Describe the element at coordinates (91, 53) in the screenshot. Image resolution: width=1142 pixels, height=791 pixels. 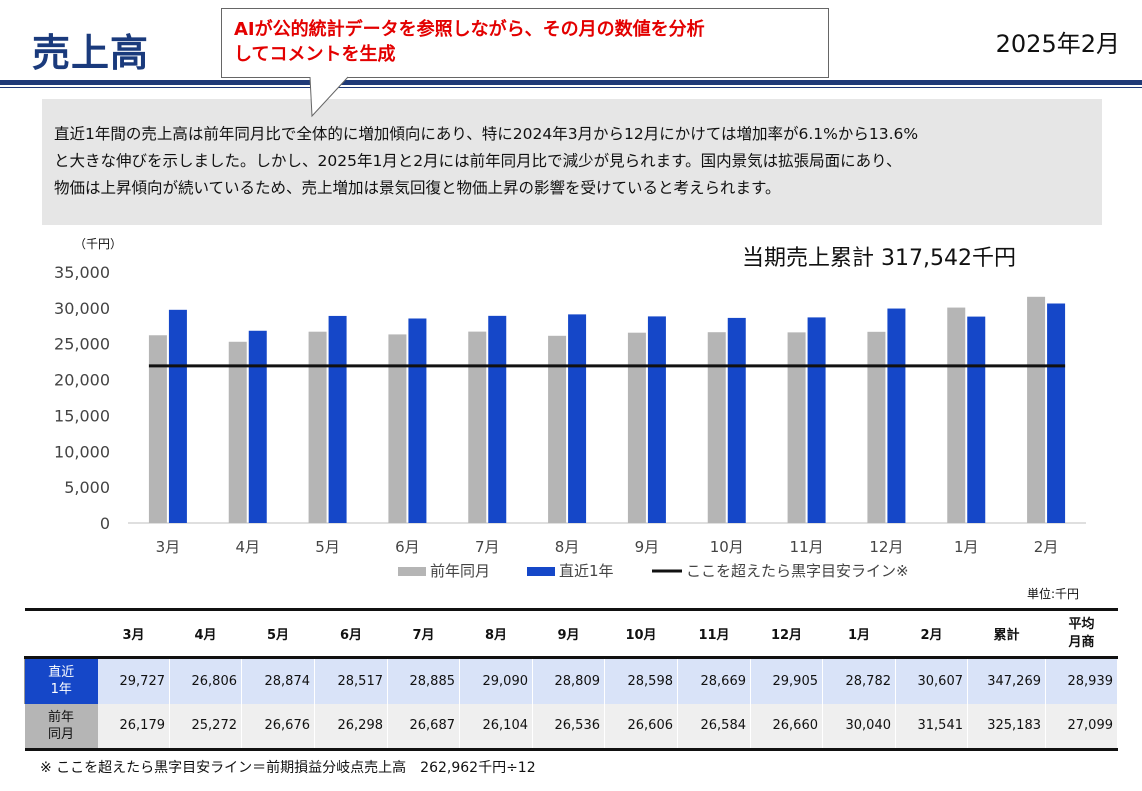
I see `page-title: 売上高` at that location.